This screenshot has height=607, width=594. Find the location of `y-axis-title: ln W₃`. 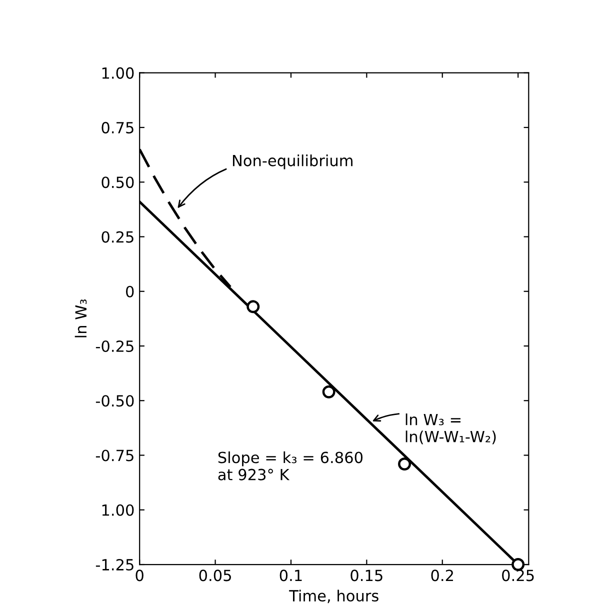

y-axis-title: ln W₃ is located at coordinates (80, 318).